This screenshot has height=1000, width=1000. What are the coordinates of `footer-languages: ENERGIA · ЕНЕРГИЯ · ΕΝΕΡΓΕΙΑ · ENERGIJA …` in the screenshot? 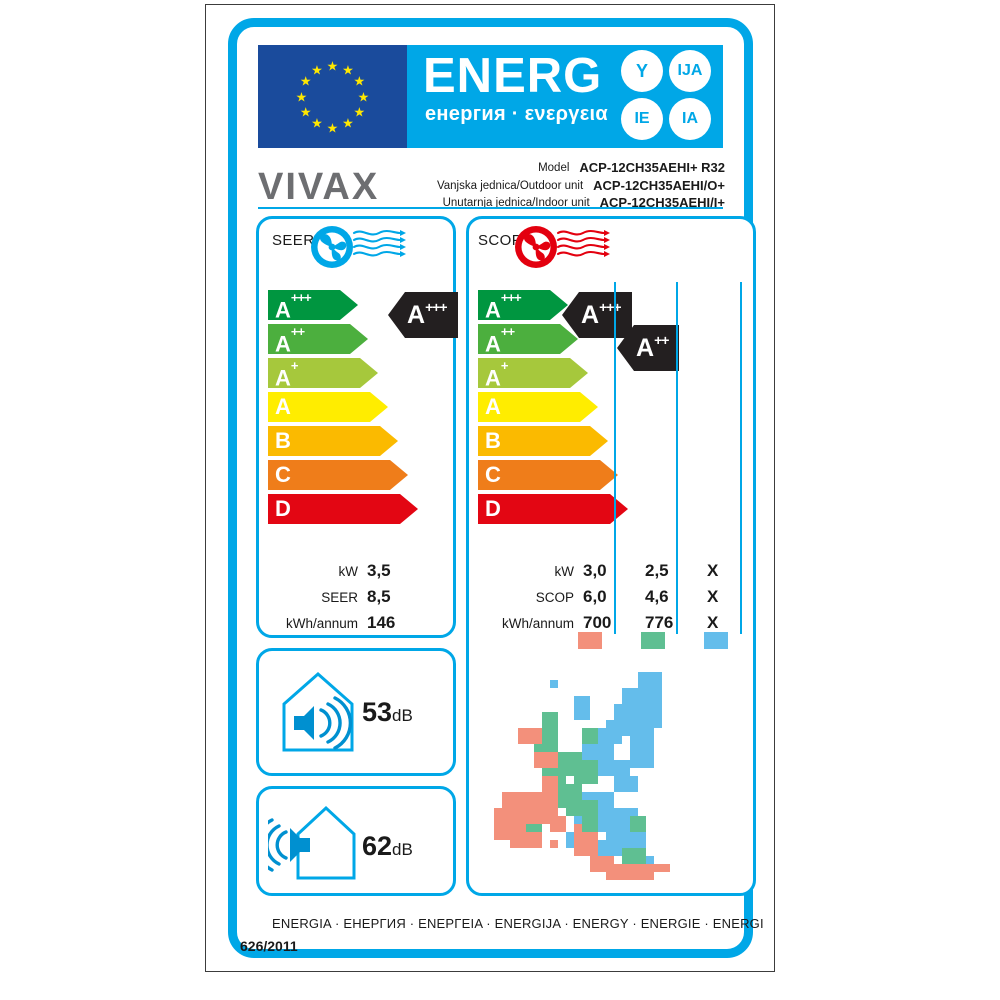 It's located at (518, 923).